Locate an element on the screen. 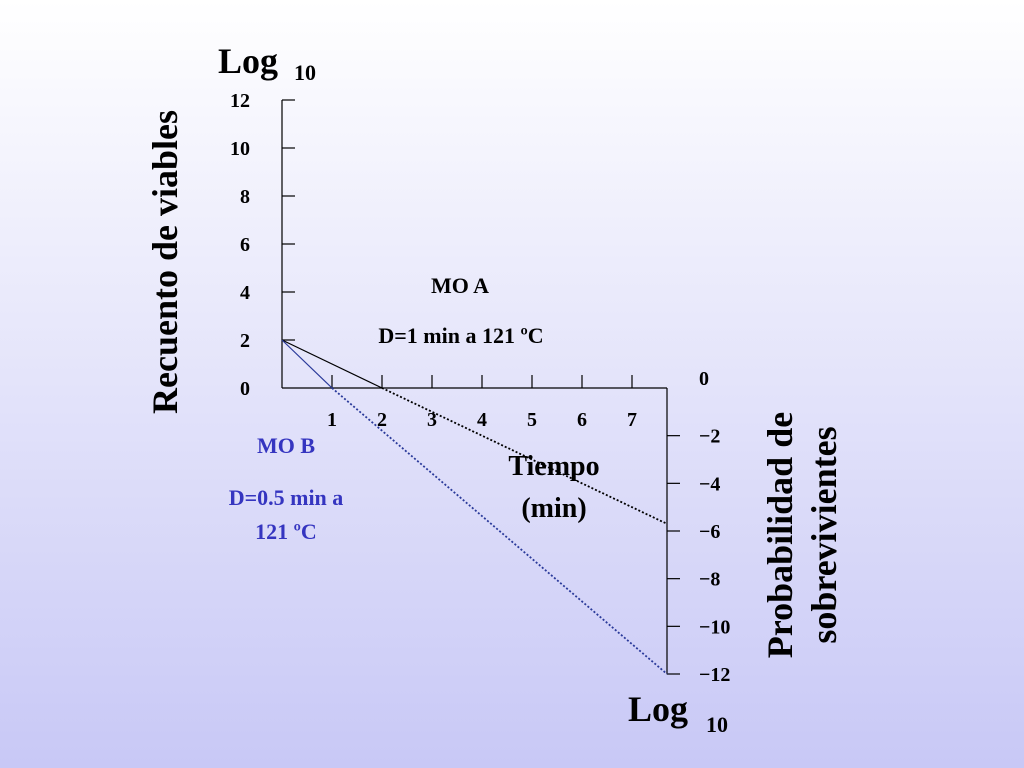 Image resolution: width=1024 pixels, height=768 pixels. left-tick-label: 8 is located at coordinates (245, 197).